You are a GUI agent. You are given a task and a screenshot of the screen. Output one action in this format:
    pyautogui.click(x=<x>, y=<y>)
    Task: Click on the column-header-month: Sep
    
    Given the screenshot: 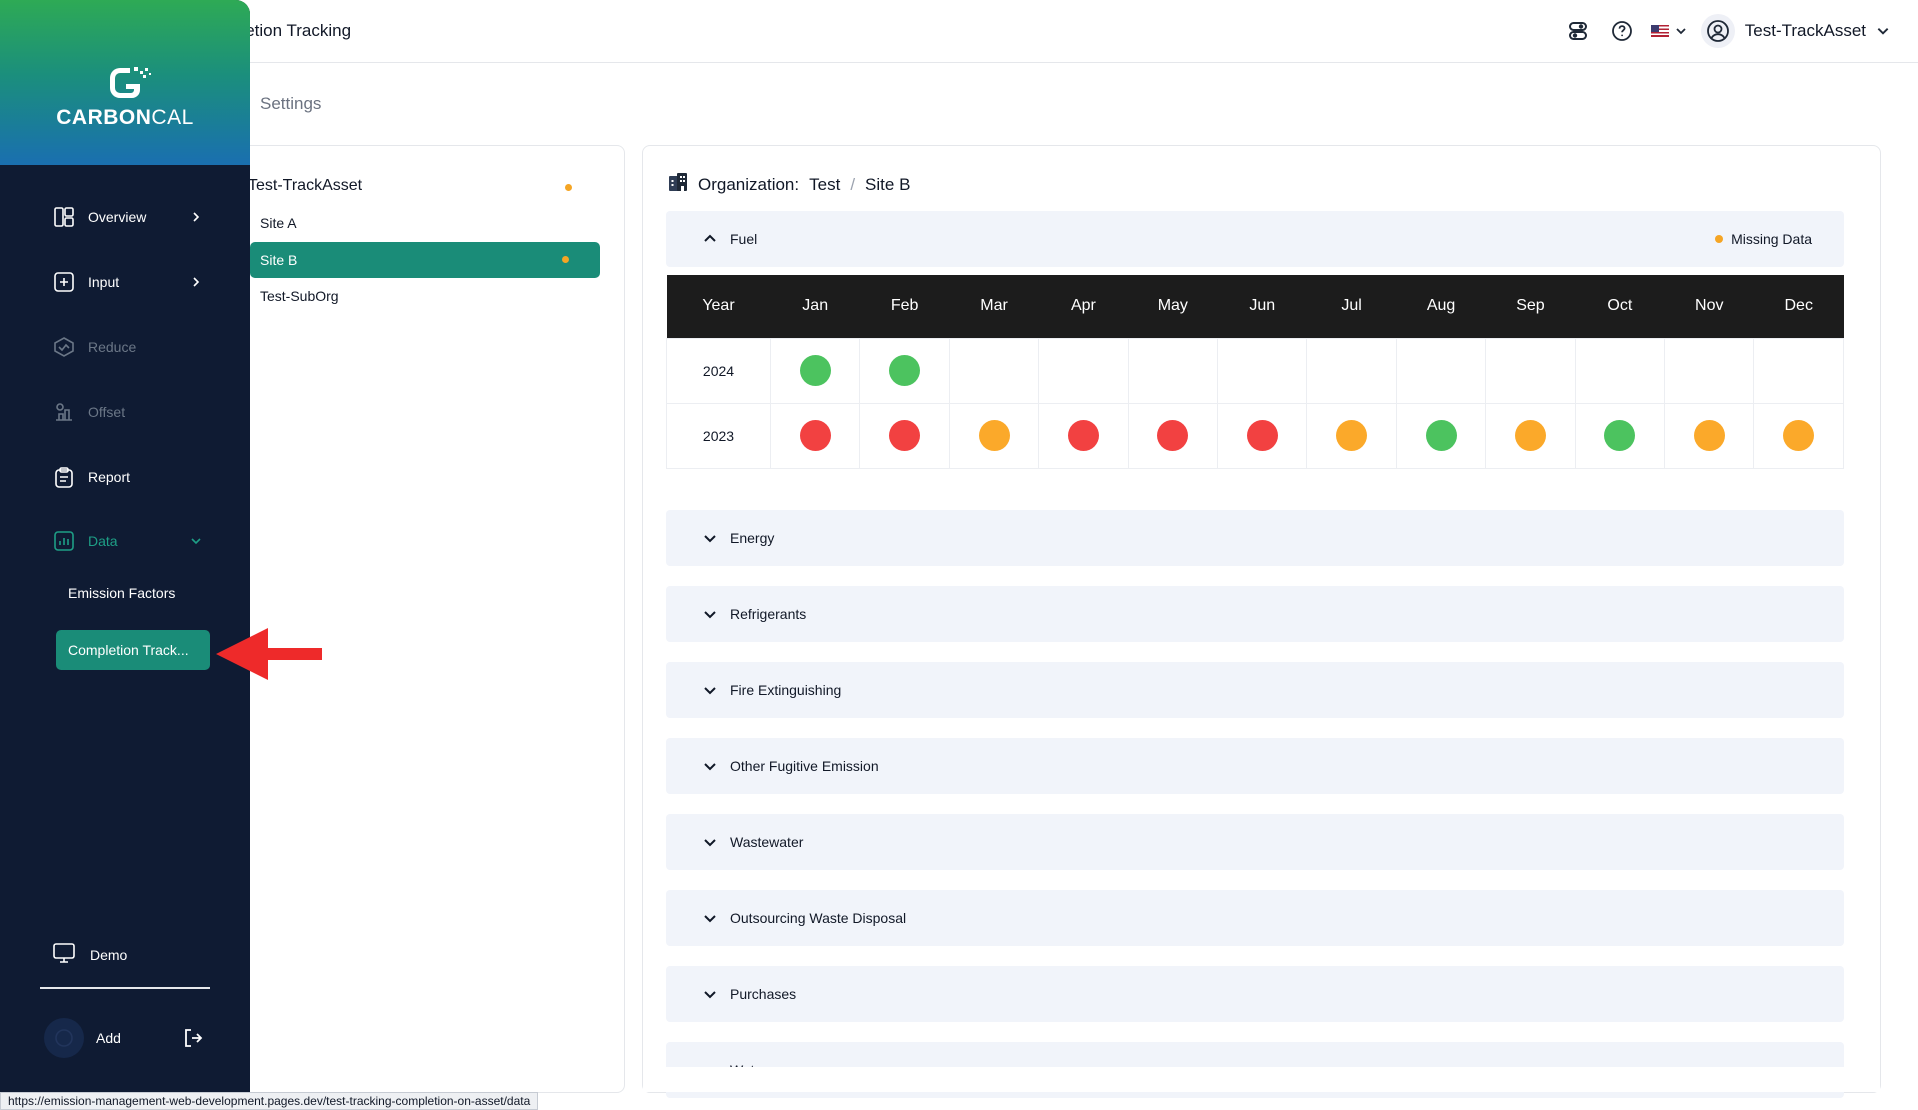 What is the action you would take?
    pyautogui.click(x=1530, y=306)
    